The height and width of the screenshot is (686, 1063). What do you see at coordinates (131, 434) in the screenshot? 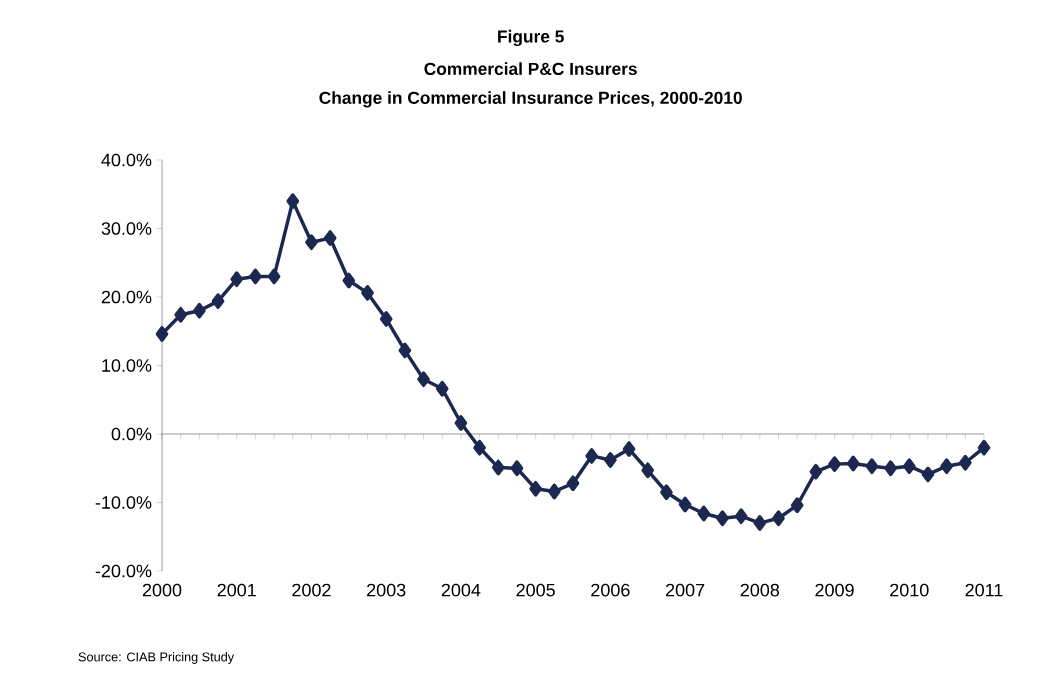
I see `y-tick-label: 0.0%` at bounding box center [131, 434].